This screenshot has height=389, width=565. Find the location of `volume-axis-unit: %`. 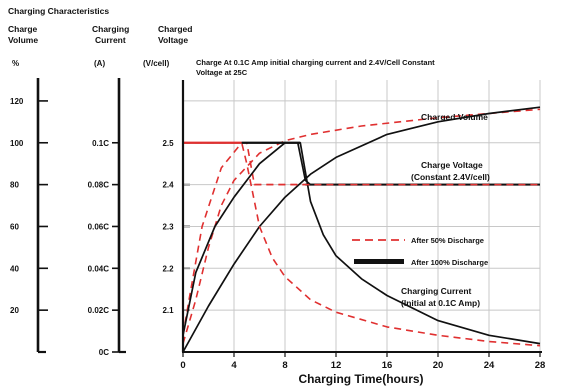

volume-axis-unit: % is located at coordinates (15, 63).